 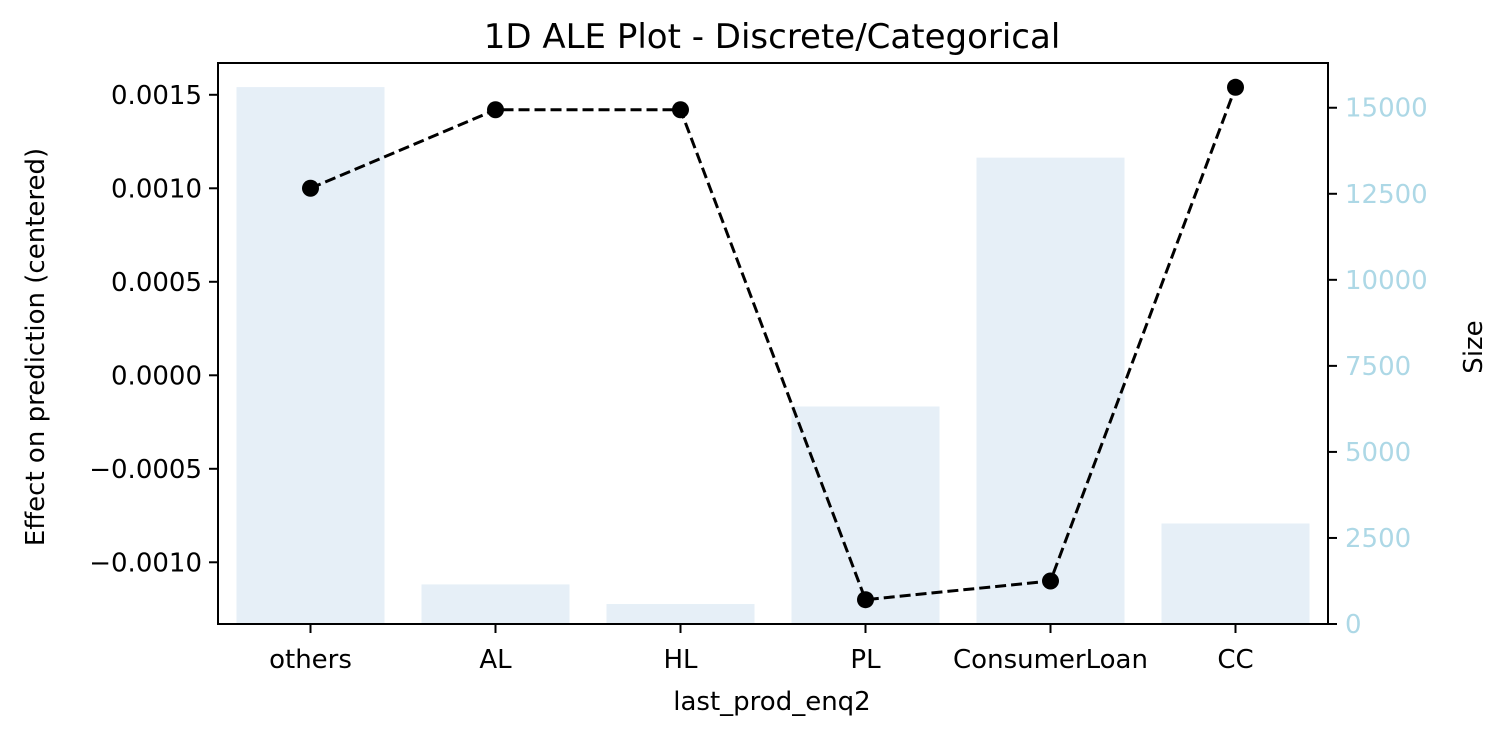 I want to click on y-tick-label: −0.0010, so click(x=145, y=563).